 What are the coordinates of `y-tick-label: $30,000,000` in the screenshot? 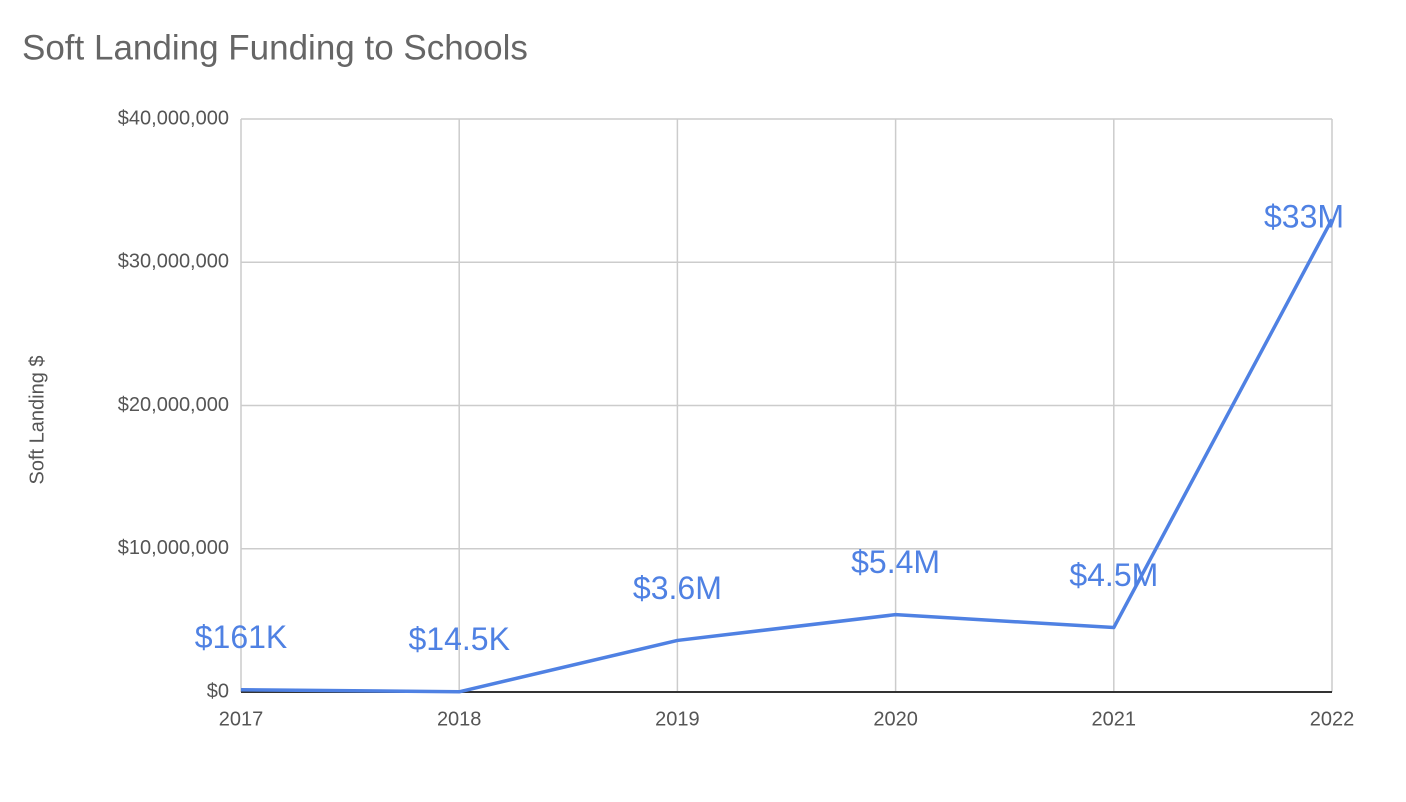 It's located at (173, 262).